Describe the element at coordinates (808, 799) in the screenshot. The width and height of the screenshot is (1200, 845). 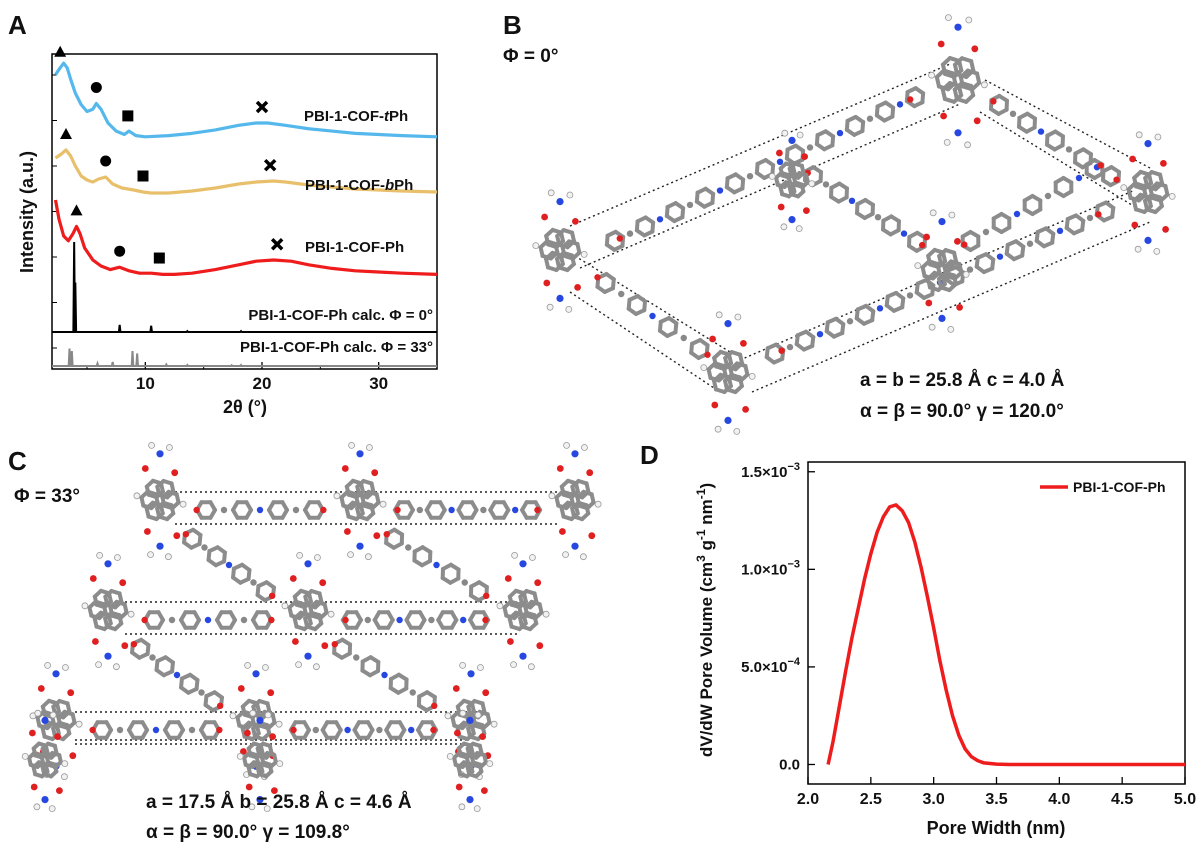
I see `panel-d-x-tick-label: 2.0` at that location.